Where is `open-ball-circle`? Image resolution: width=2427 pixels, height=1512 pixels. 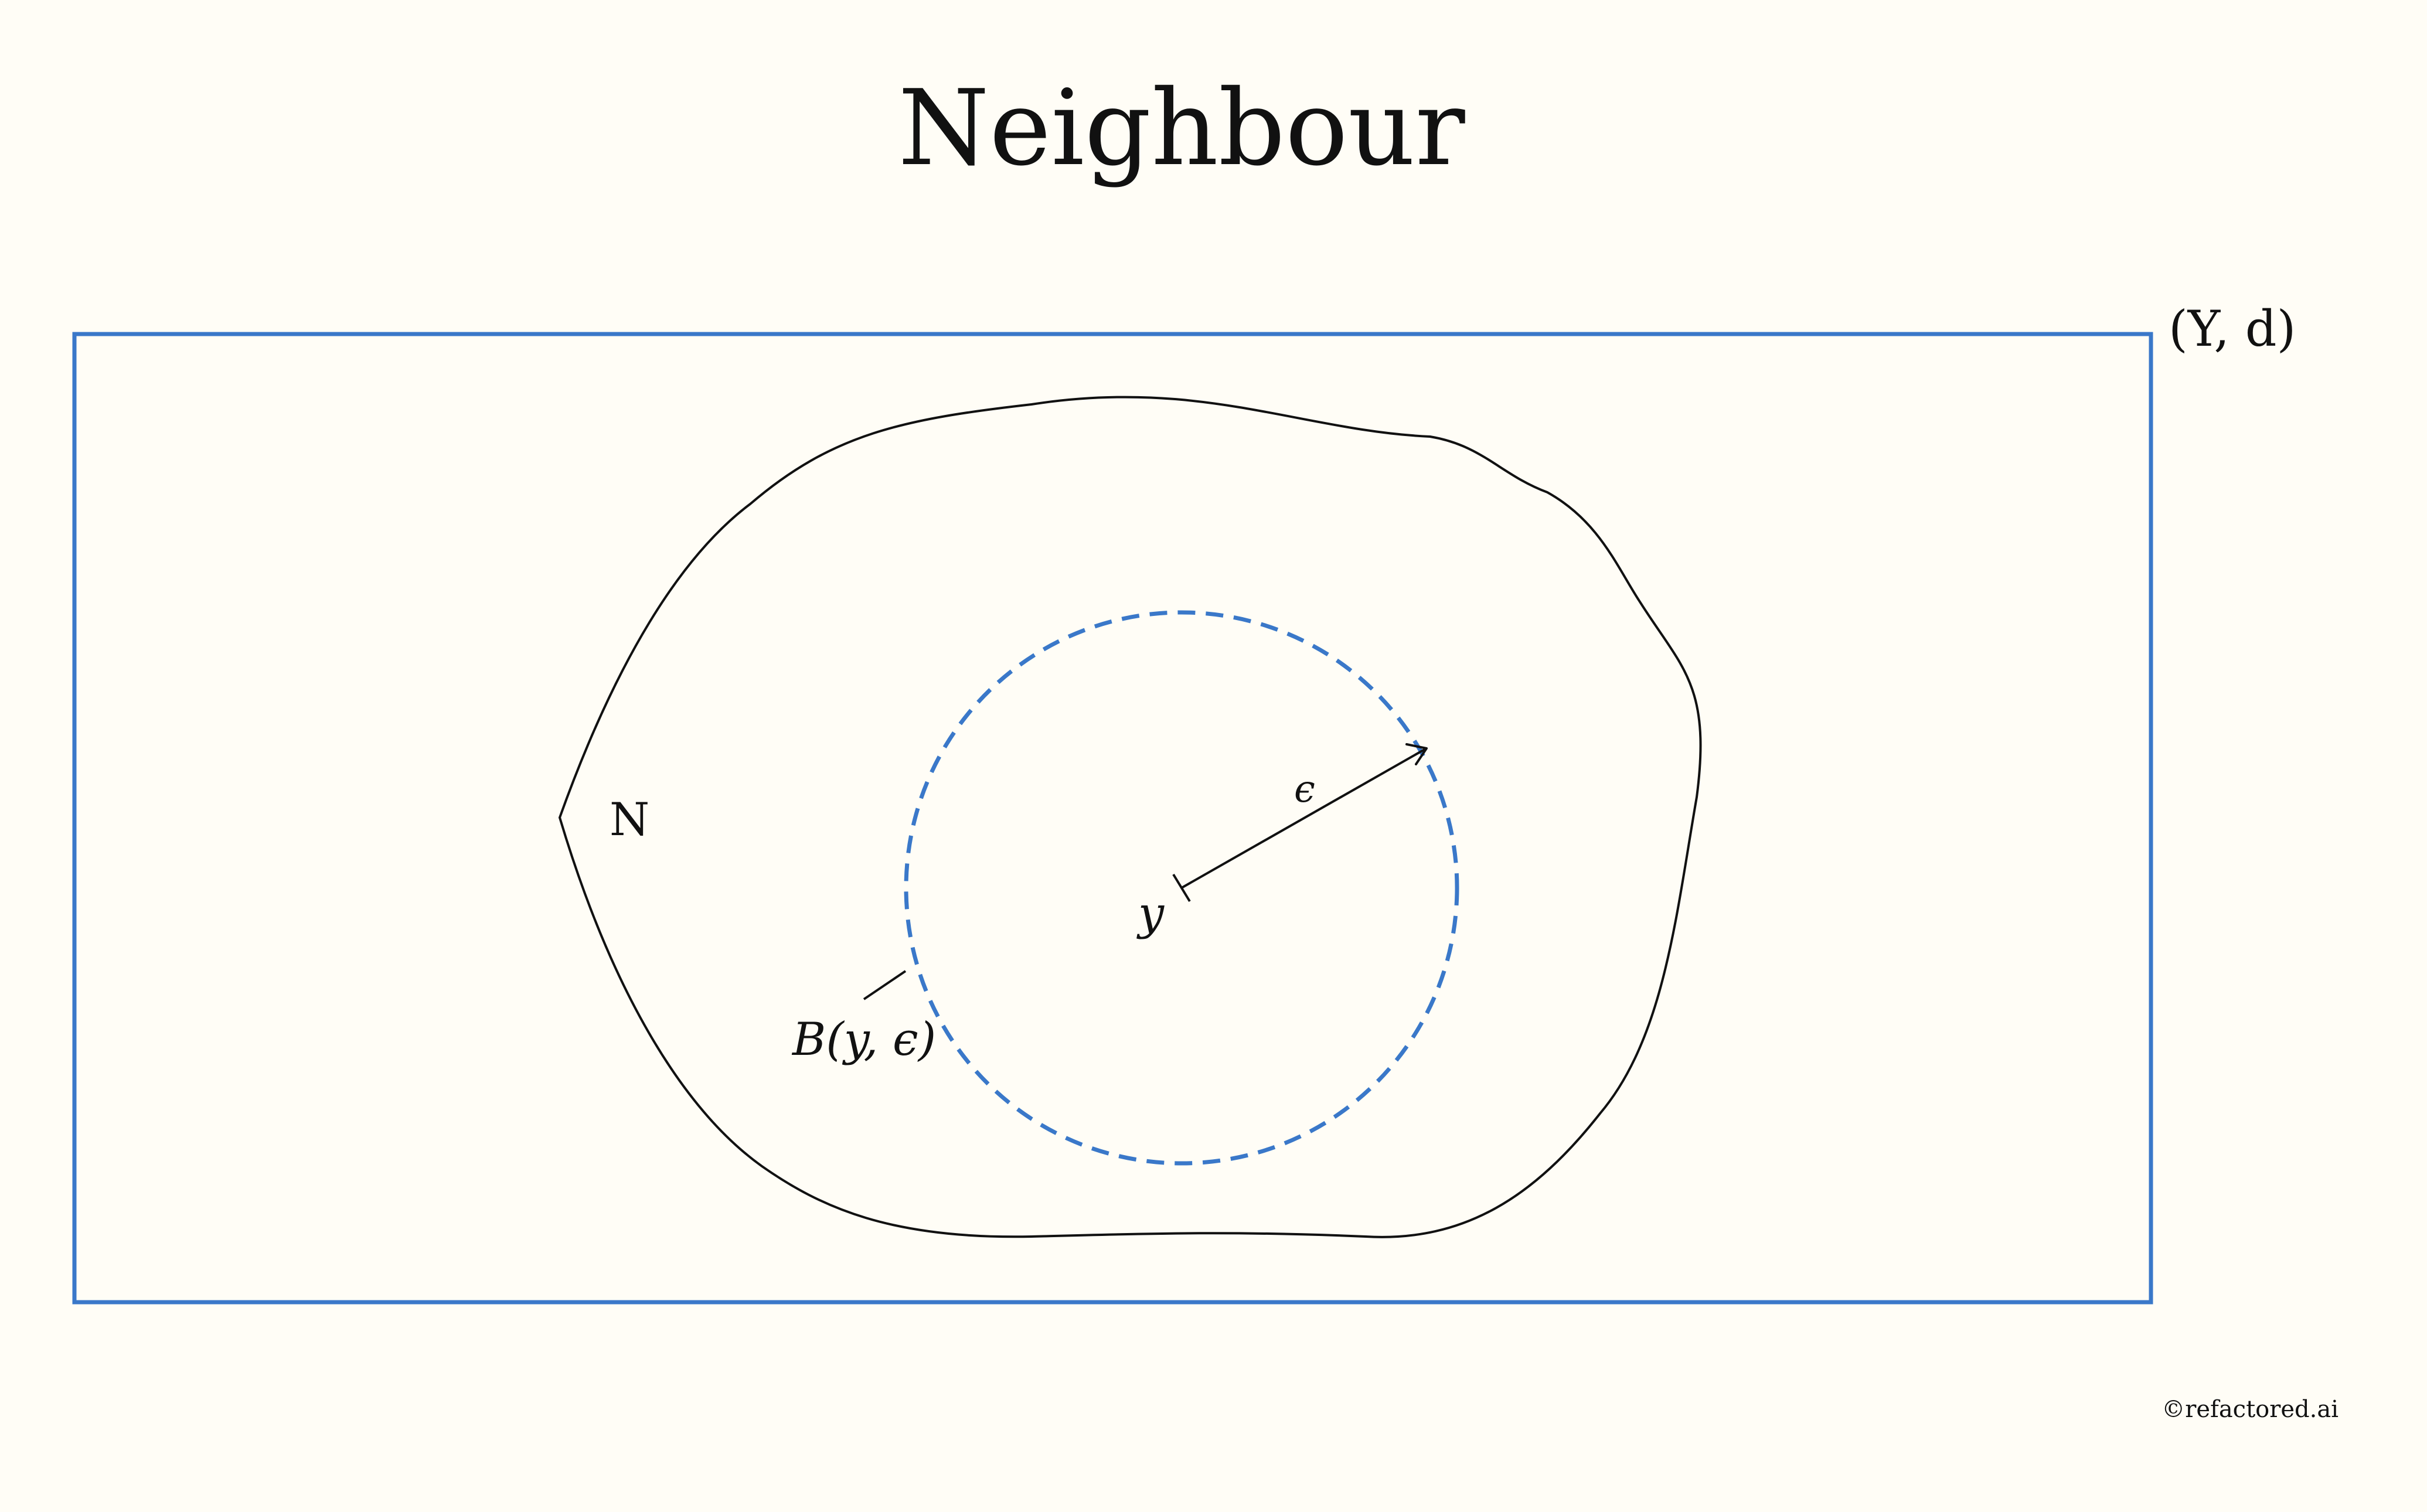 open-ball-circle is located at coordinates (1181, 888).